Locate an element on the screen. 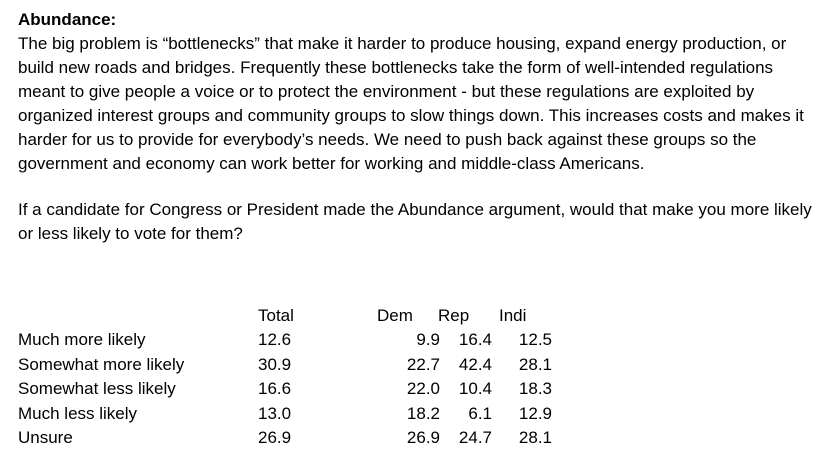 The image size is (823, 462). table-row: Unsure 26.9 26.9 24.7 28.1 is located at coordinates (298, 438).